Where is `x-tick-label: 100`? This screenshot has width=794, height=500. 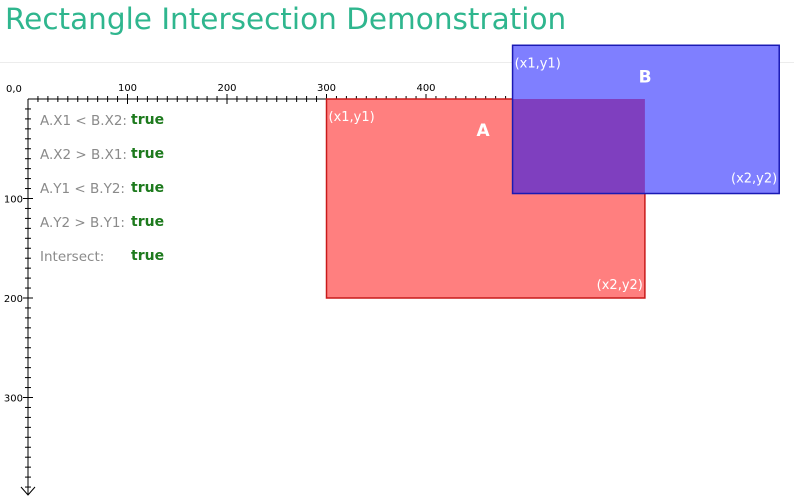
x-tick-label: 100 is located at coordinates (127, 88).